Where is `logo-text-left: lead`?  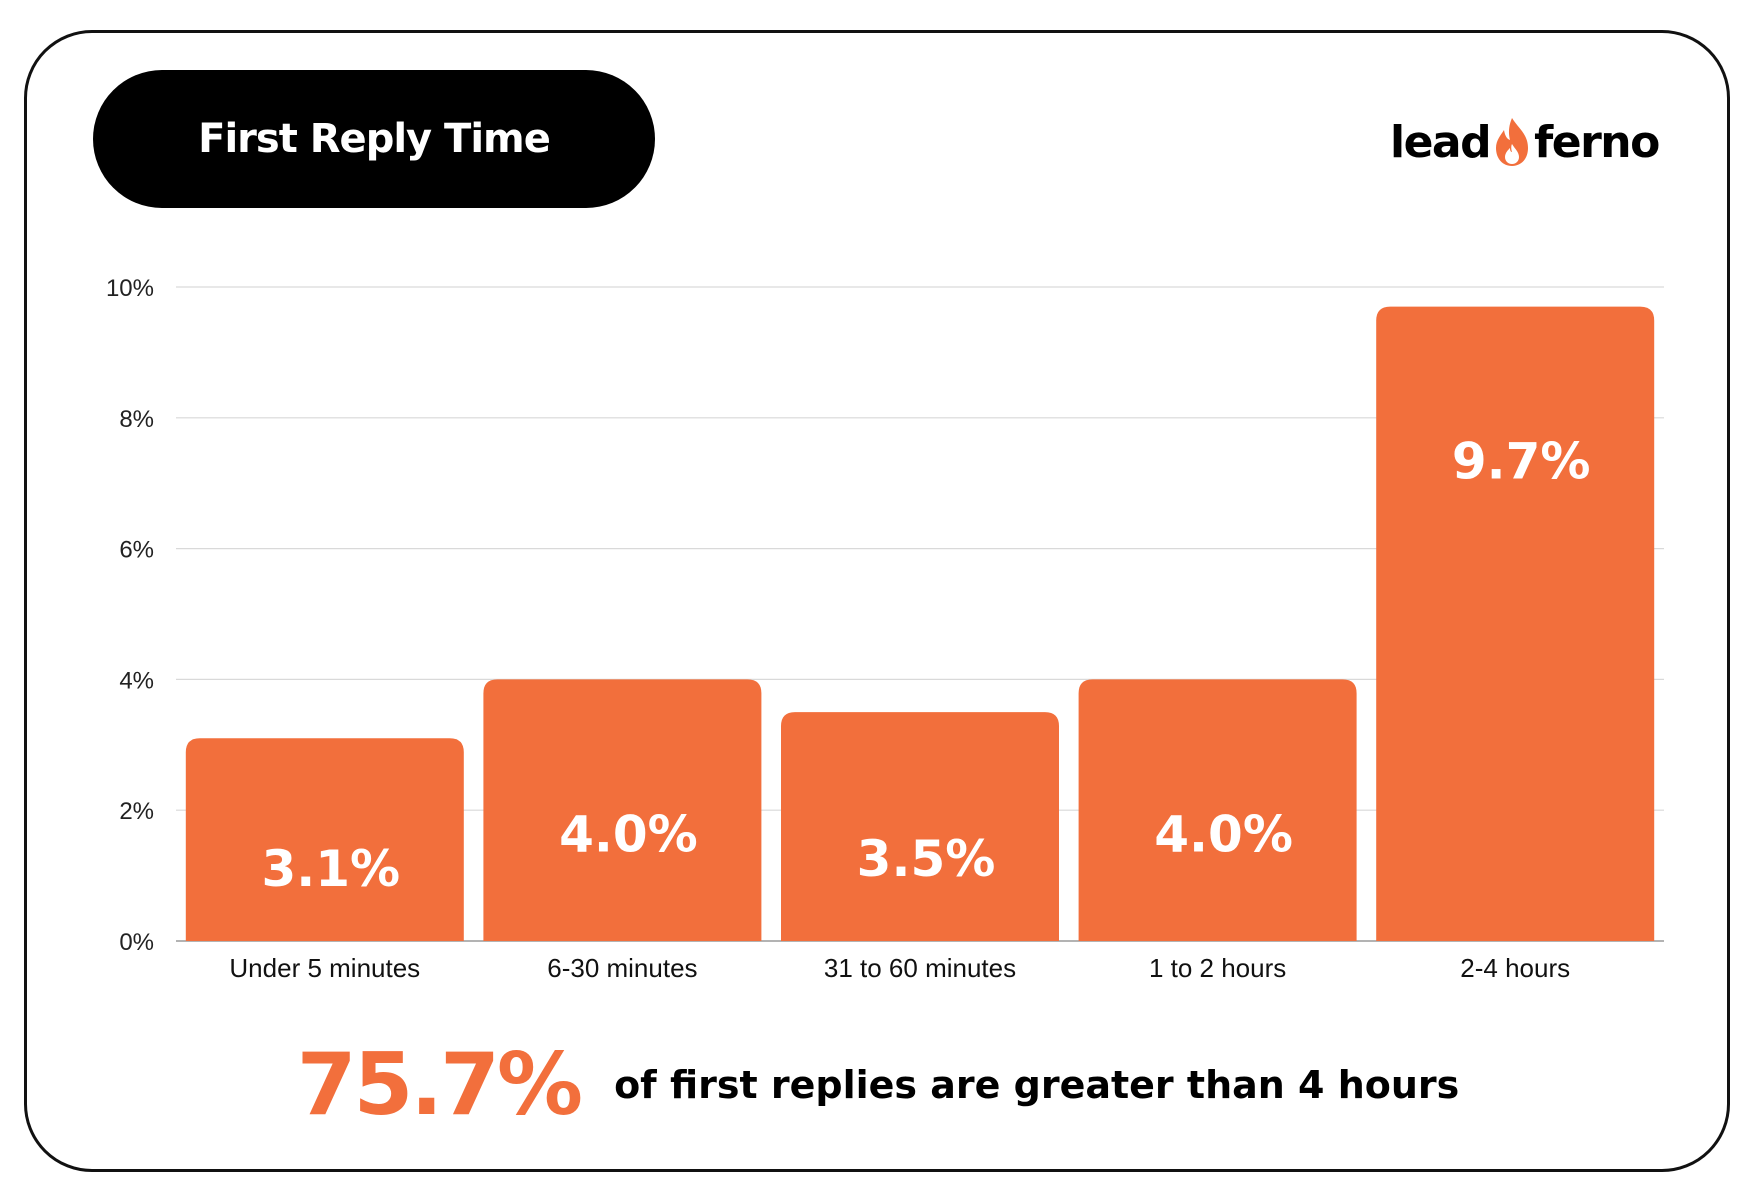
logo-text-left: lead is located at coordinates (1441, 142).